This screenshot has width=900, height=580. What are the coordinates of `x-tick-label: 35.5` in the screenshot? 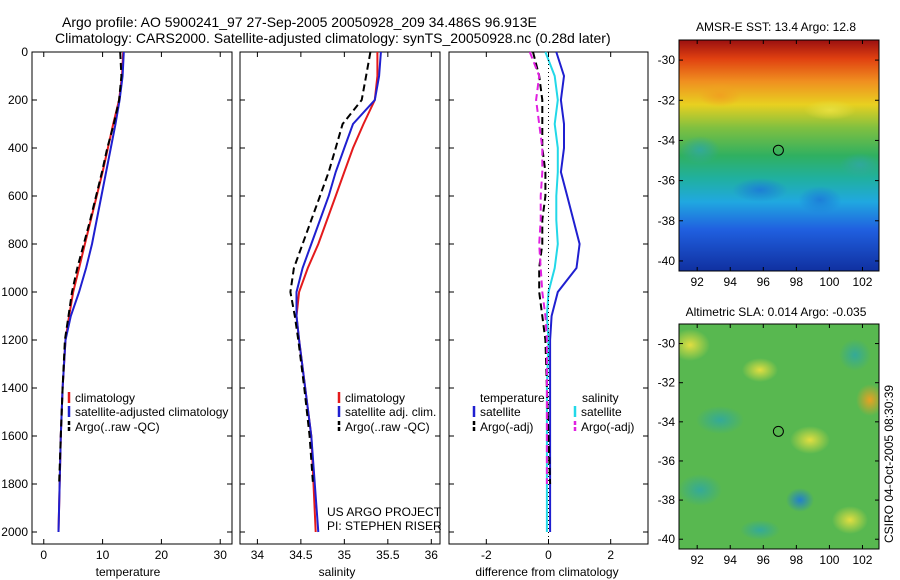 It's located at (388, 555).